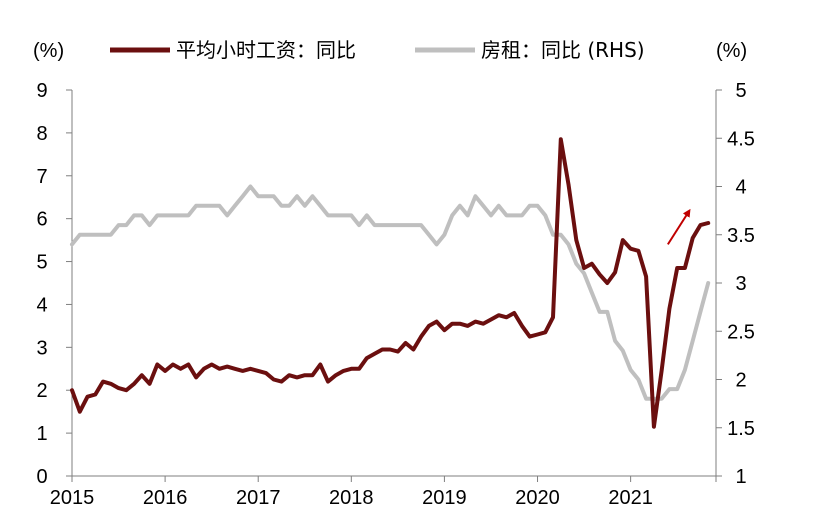  What do you see at coordinates (377, 50) in the screenshot?
I see `legend: 平均小时工资：同比 房租：同比 (RHS)` at bounding box center [377, 50].